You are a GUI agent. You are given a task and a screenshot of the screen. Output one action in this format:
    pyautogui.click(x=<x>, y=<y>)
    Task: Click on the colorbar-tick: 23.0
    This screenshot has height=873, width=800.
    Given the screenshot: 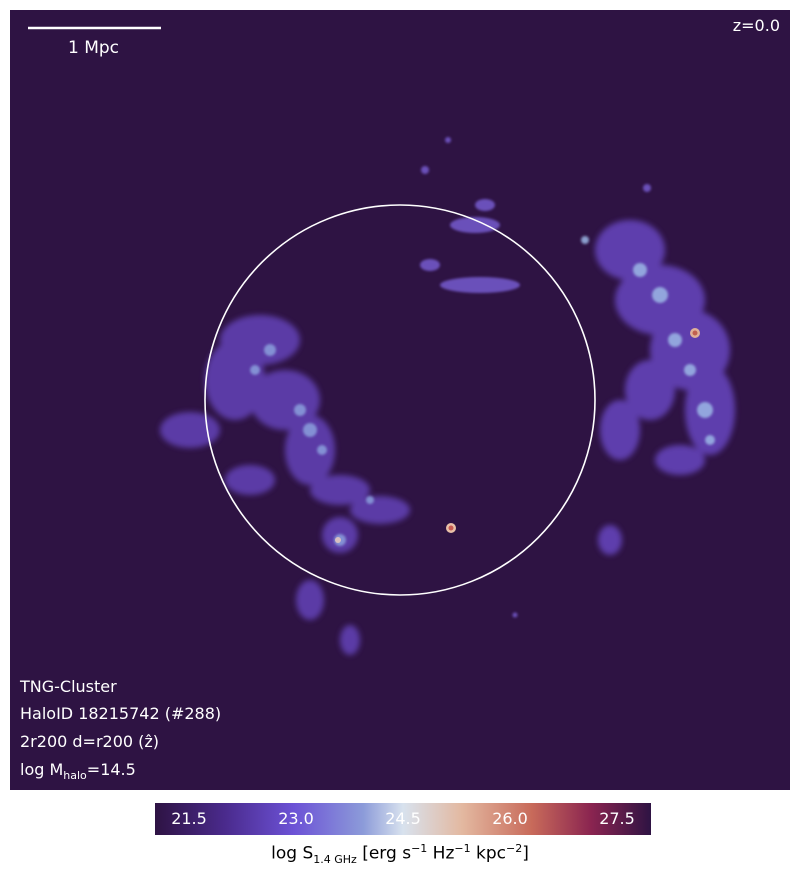 What is the action you would take?
    pyautogui.click(x=296, y=818)
    